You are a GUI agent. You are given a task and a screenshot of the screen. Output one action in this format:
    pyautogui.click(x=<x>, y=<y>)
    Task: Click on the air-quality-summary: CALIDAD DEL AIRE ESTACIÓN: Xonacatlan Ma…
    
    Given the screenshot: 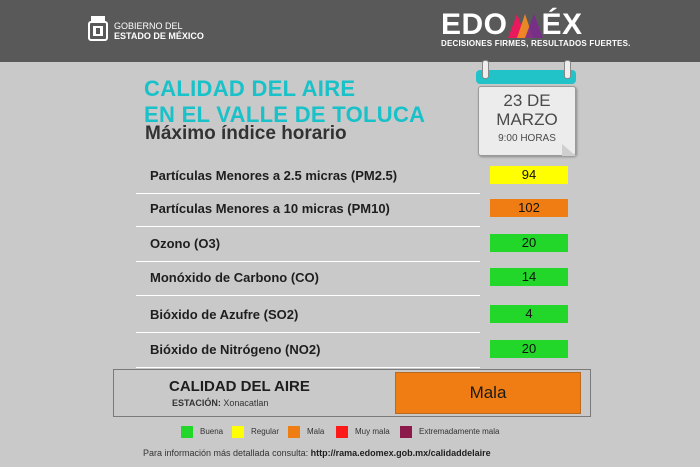 What is the action you would take?
    pyautogui.click(x=352, y=393)
    